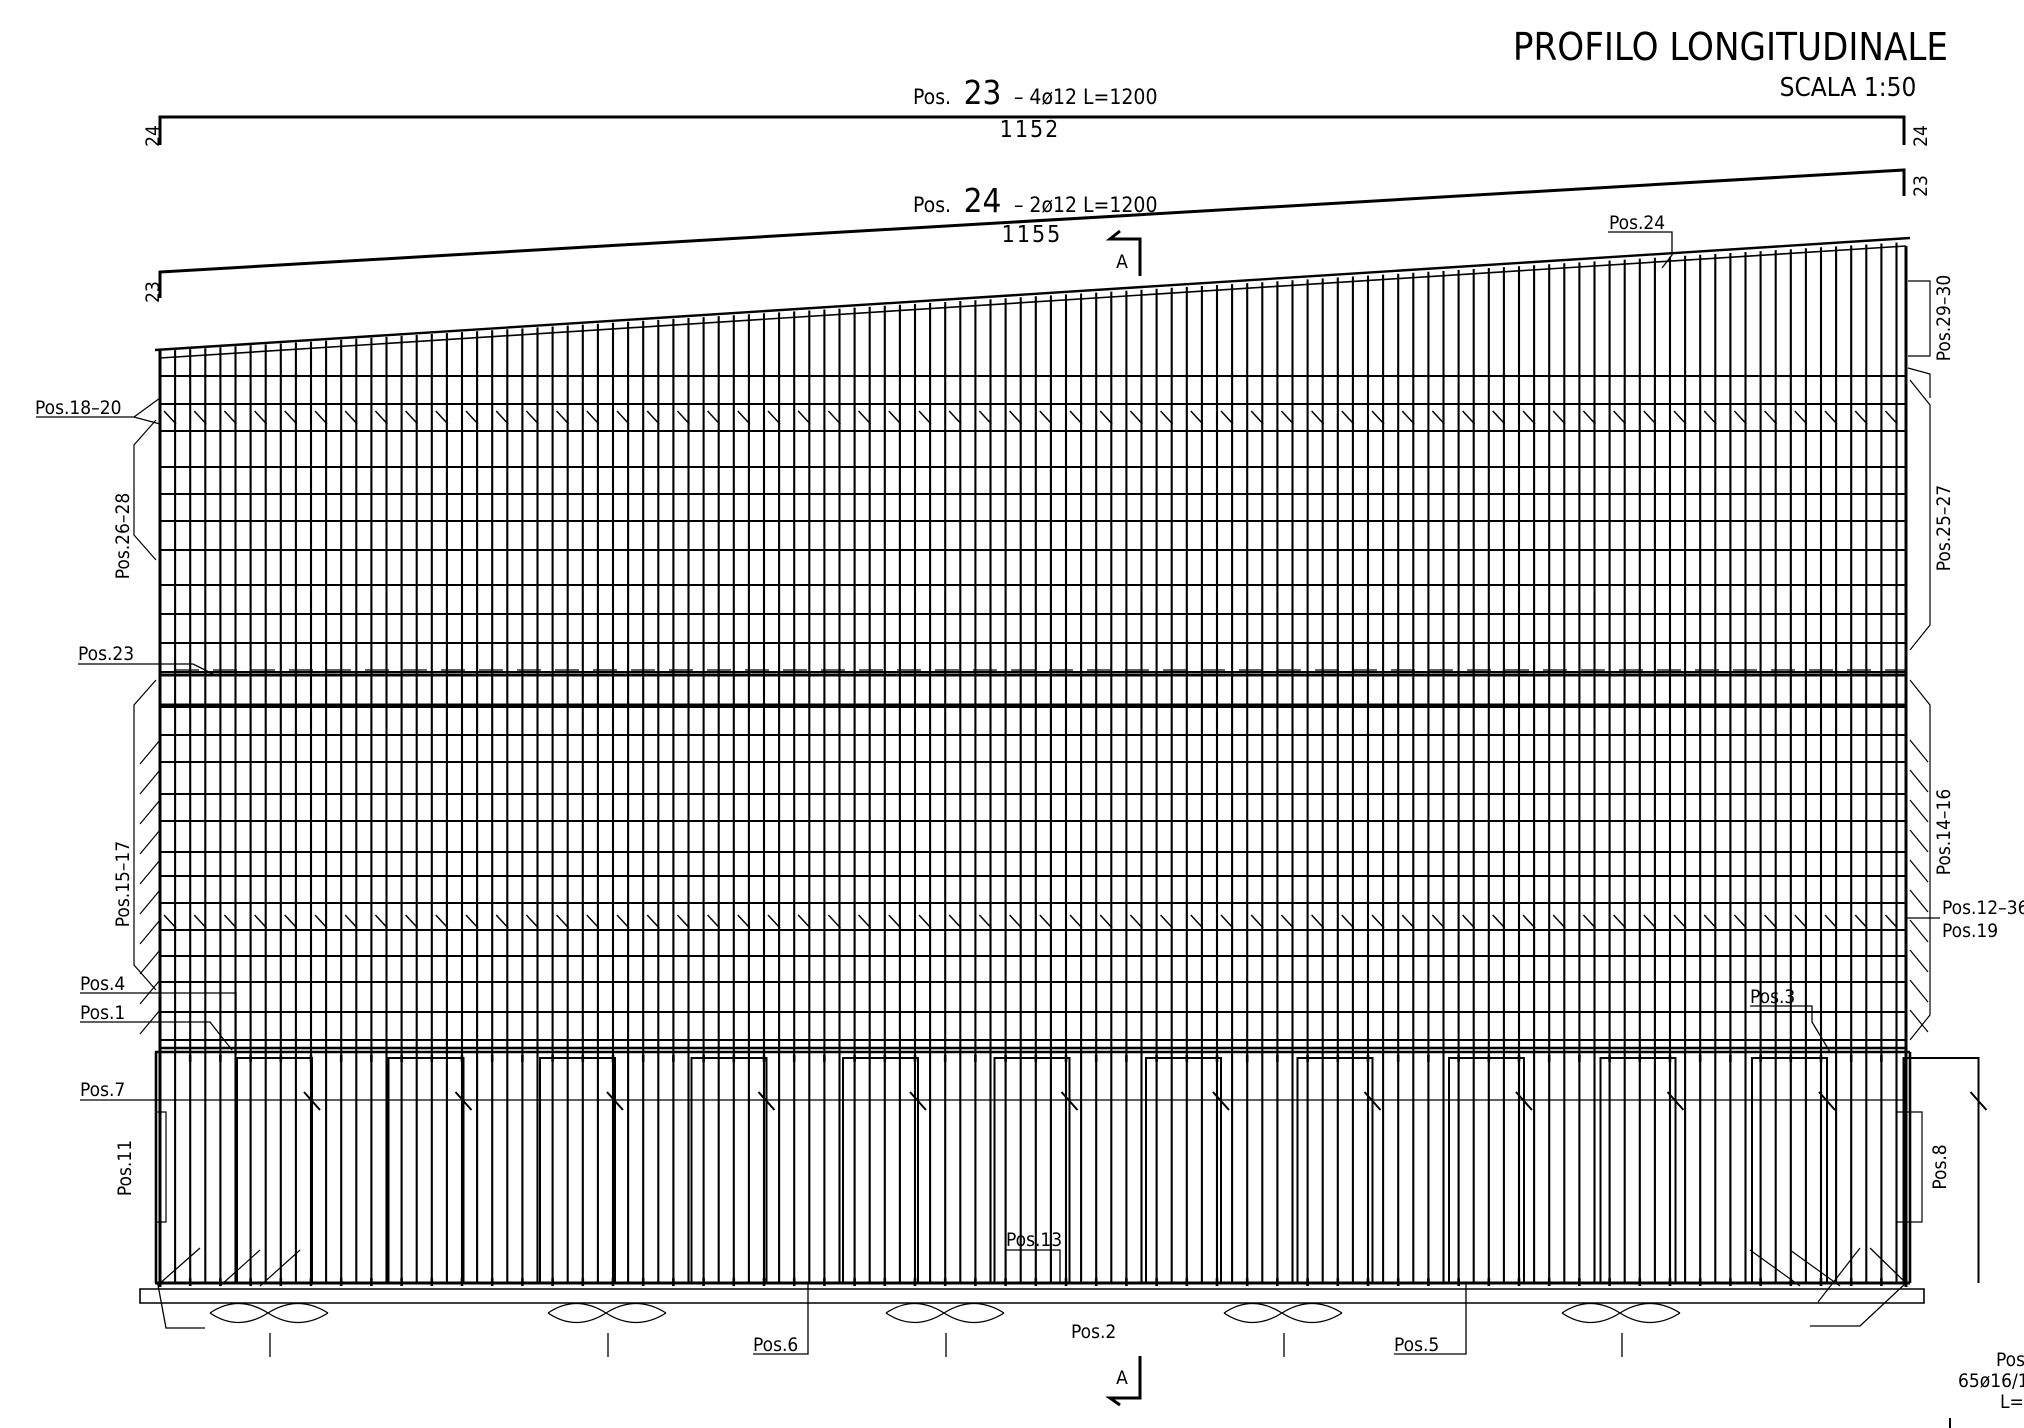 This screenshot has height=1428, width=2024. I want to click on bottom-hook-left, so click(181, 1288).